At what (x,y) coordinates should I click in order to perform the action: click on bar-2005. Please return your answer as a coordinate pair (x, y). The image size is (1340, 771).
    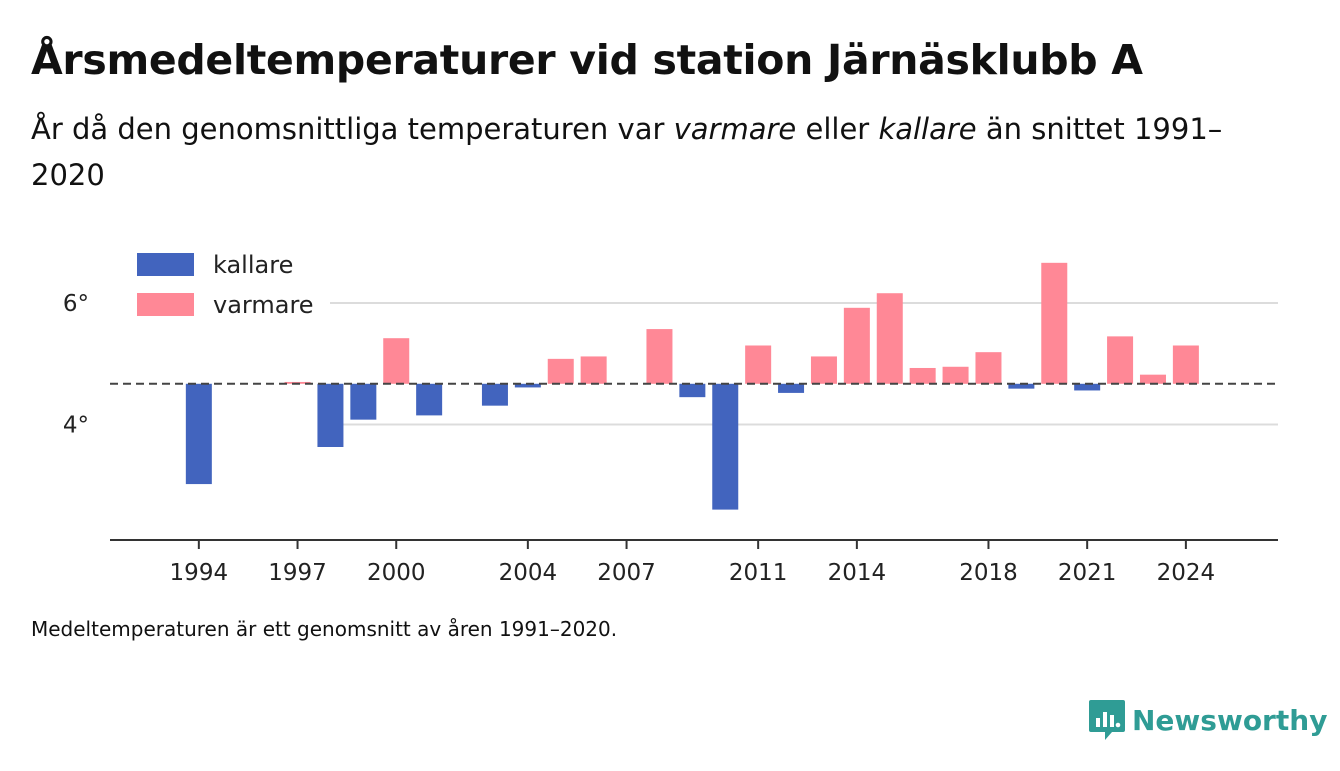
    Looking at the image, I should click on (560, 371).